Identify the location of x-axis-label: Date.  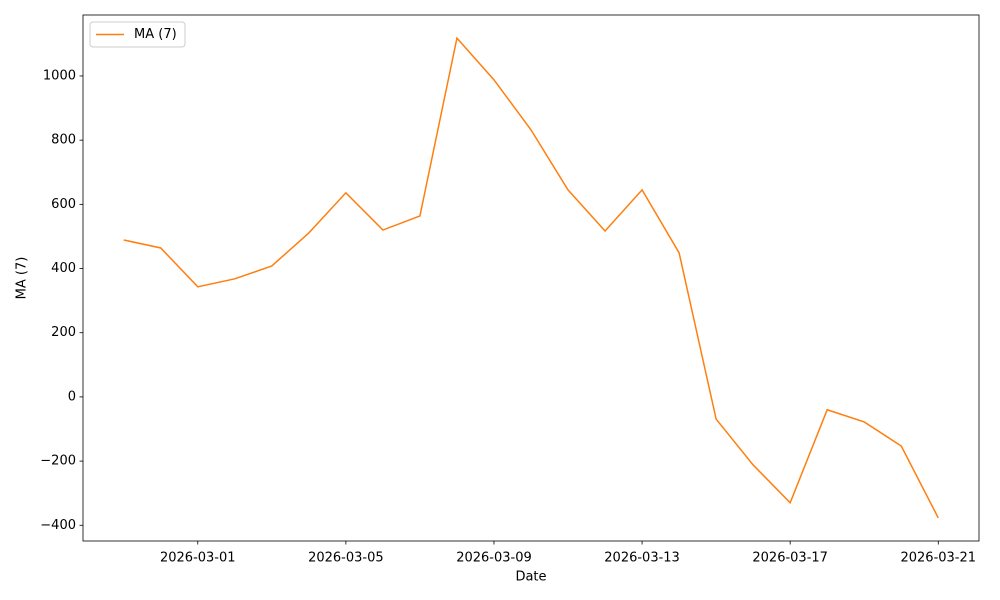
(530, 577).